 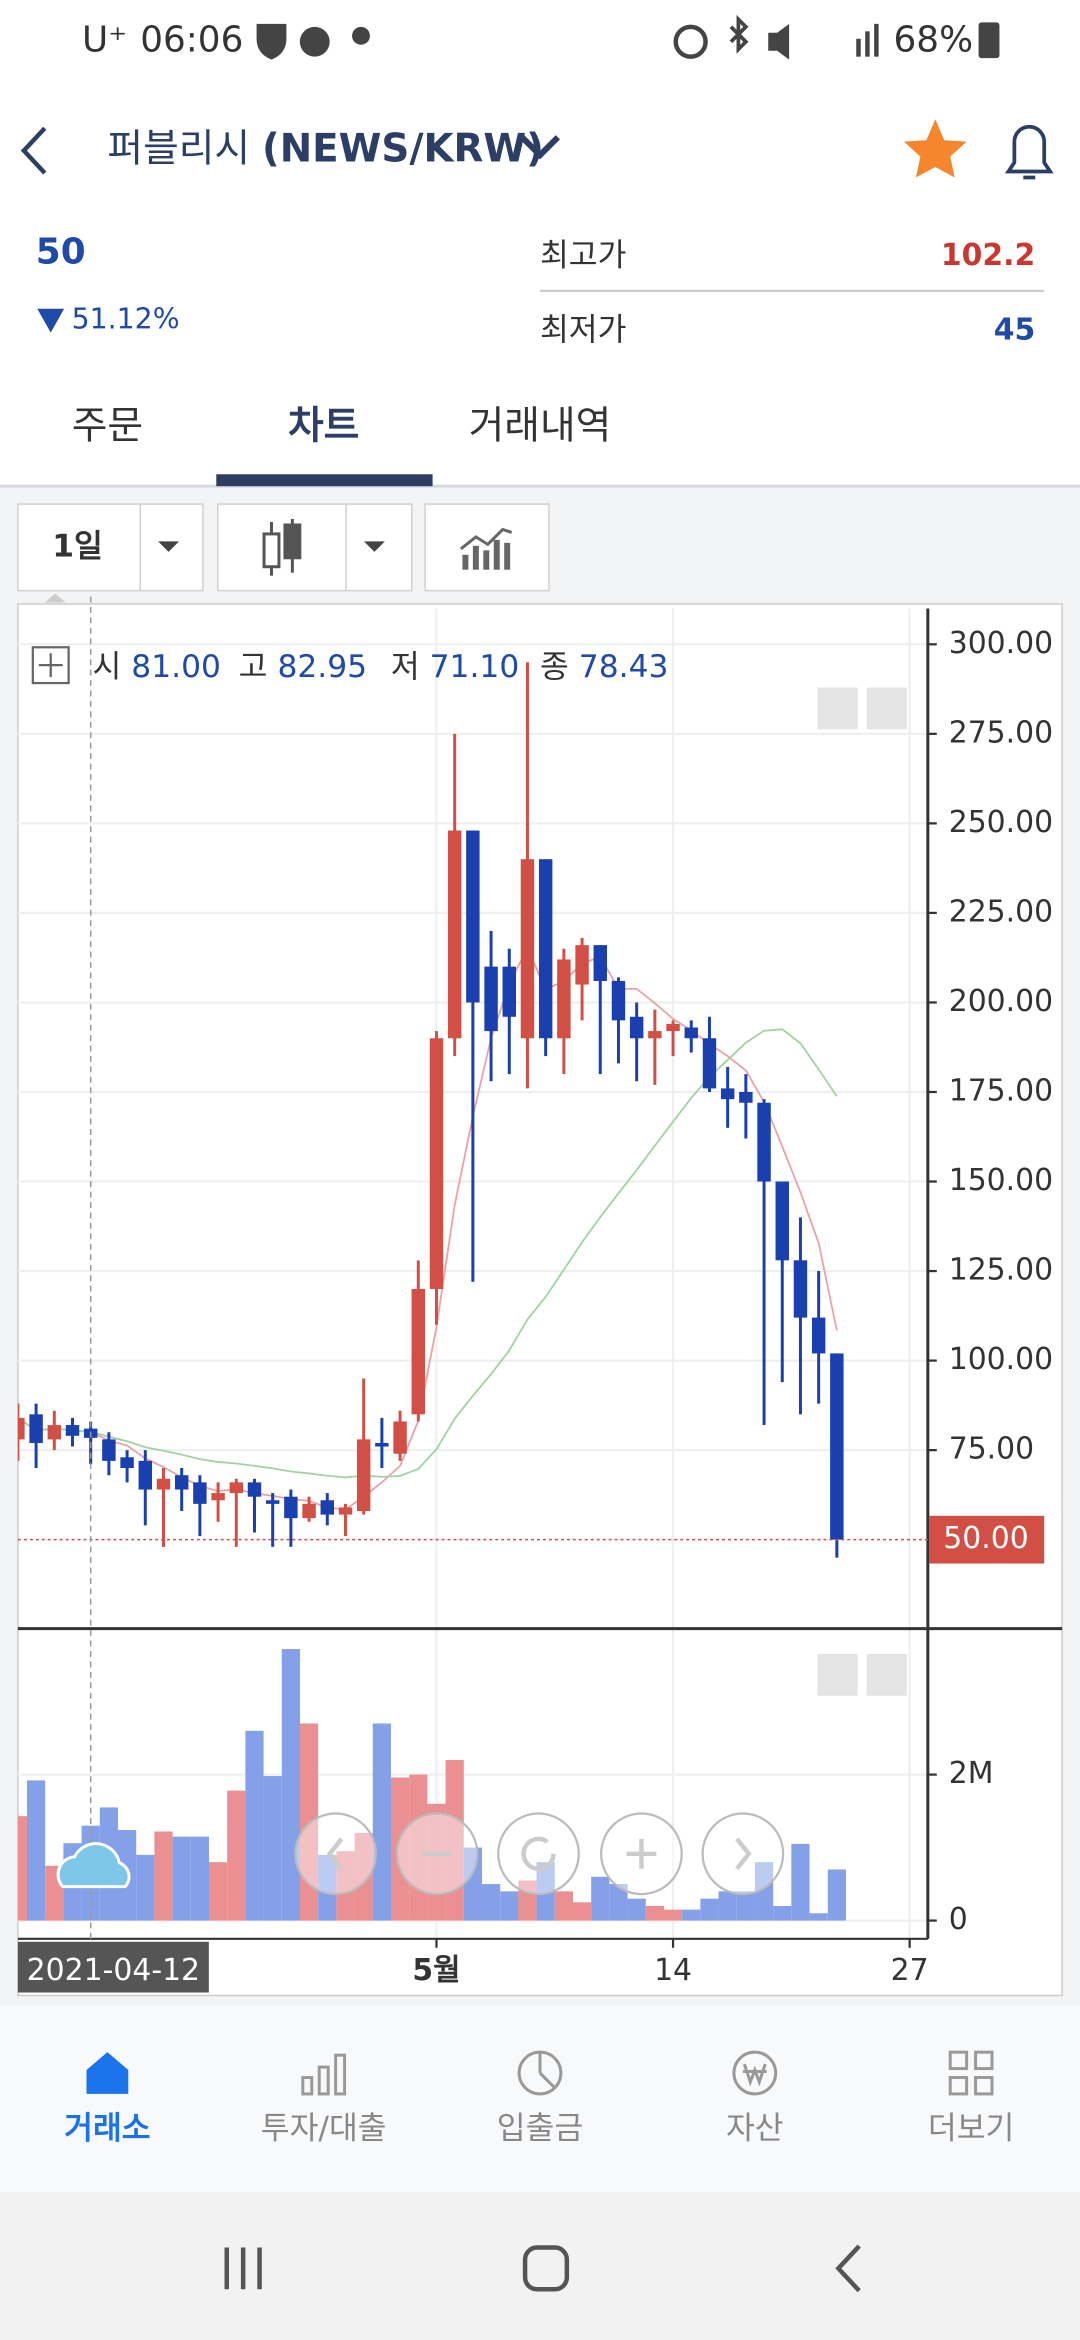 I want to click on tab: 주문, so click(x=107, y=426).